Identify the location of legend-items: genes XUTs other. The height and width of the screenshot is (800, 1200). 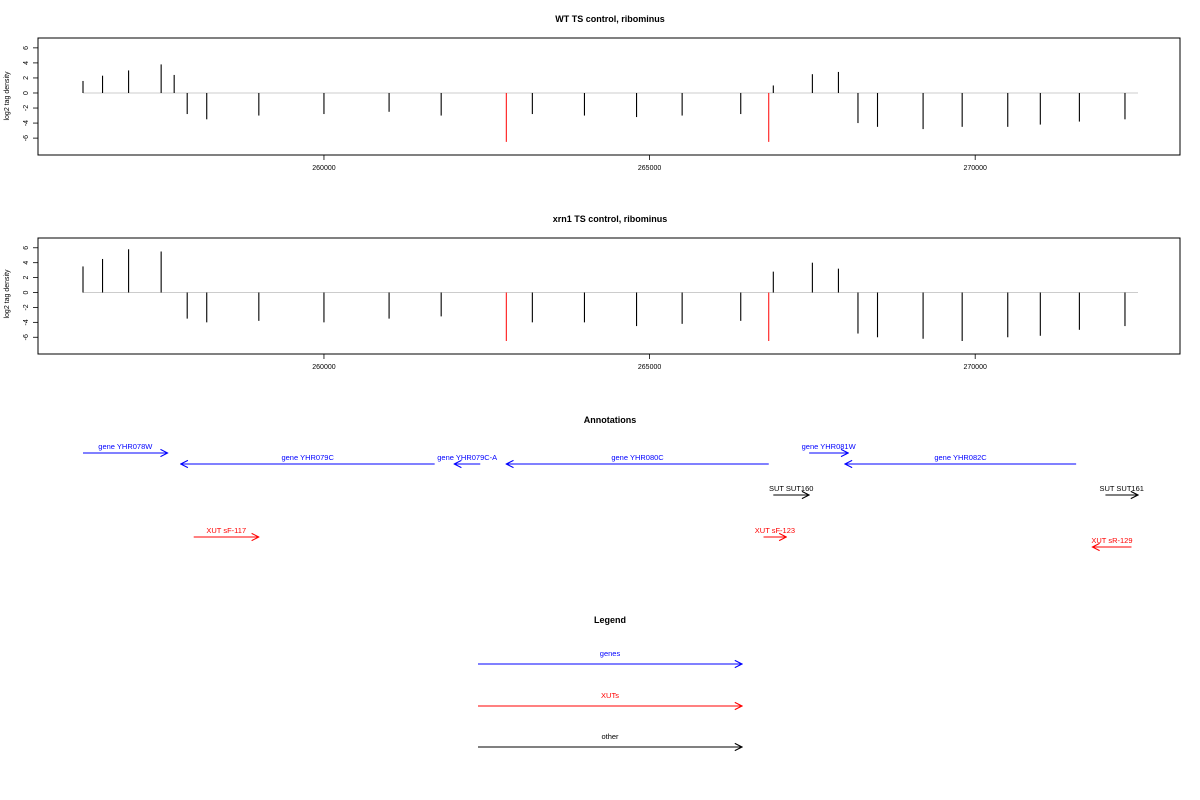
(610, 698).